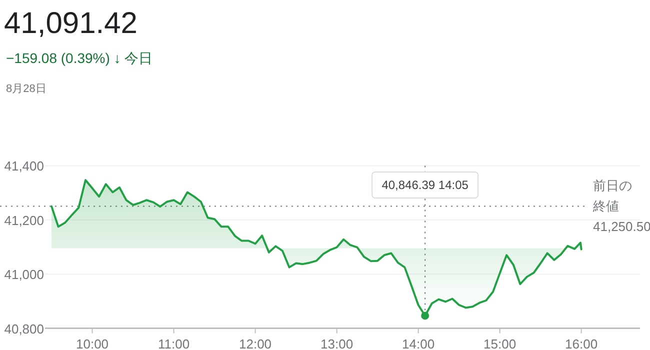  Describe the element at coordinates (255, 343) in the screenshot. I see `x-tick-label: 12:00` at that location.